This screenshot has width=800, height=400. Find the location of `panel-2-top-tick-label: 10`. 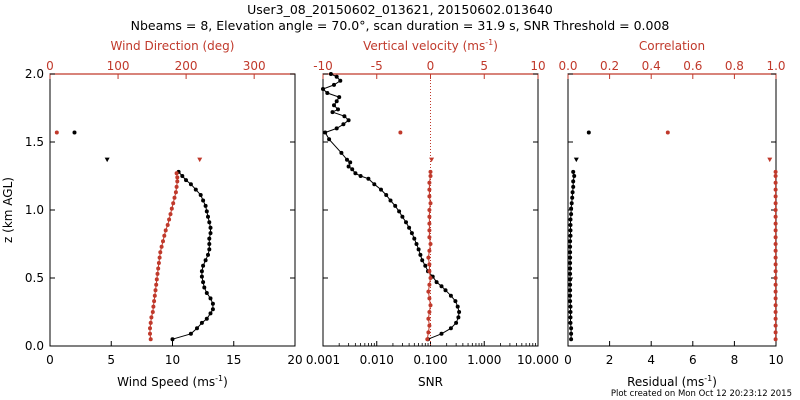

panel-2-top-tick-label: 10 is located at coordinates (537, 66).